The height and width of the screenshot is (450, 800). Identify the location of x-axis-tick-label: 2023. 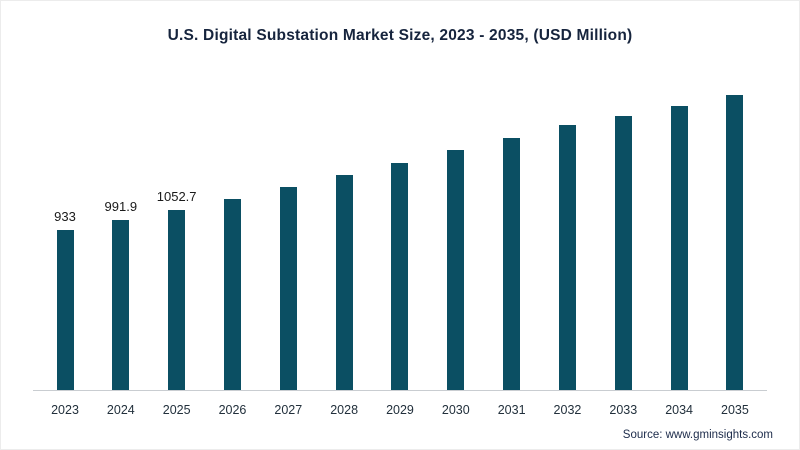
(65, 410).